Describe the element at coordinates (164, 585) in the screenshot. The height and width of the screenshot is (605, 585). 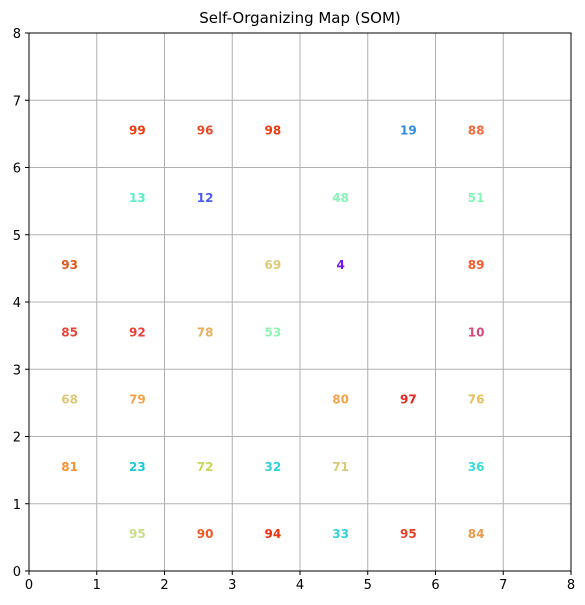
I see `x-tick-label: 2` at that location.